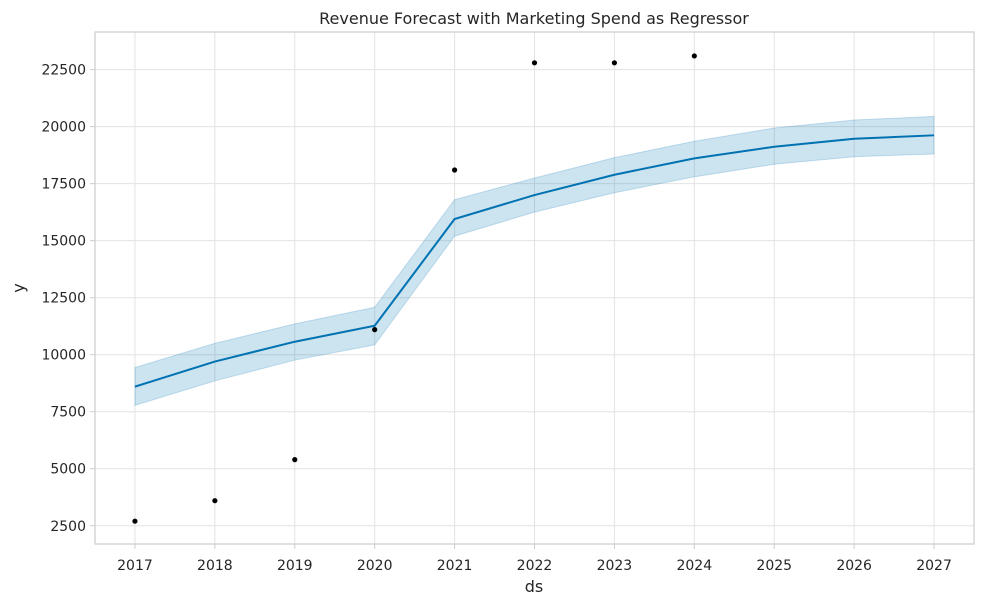 The image size is (984, 606). What do you see at coordinates (63, 356) in the screenshot?
I see `y-tick-label: 10000` at bounding box center [63, 356].